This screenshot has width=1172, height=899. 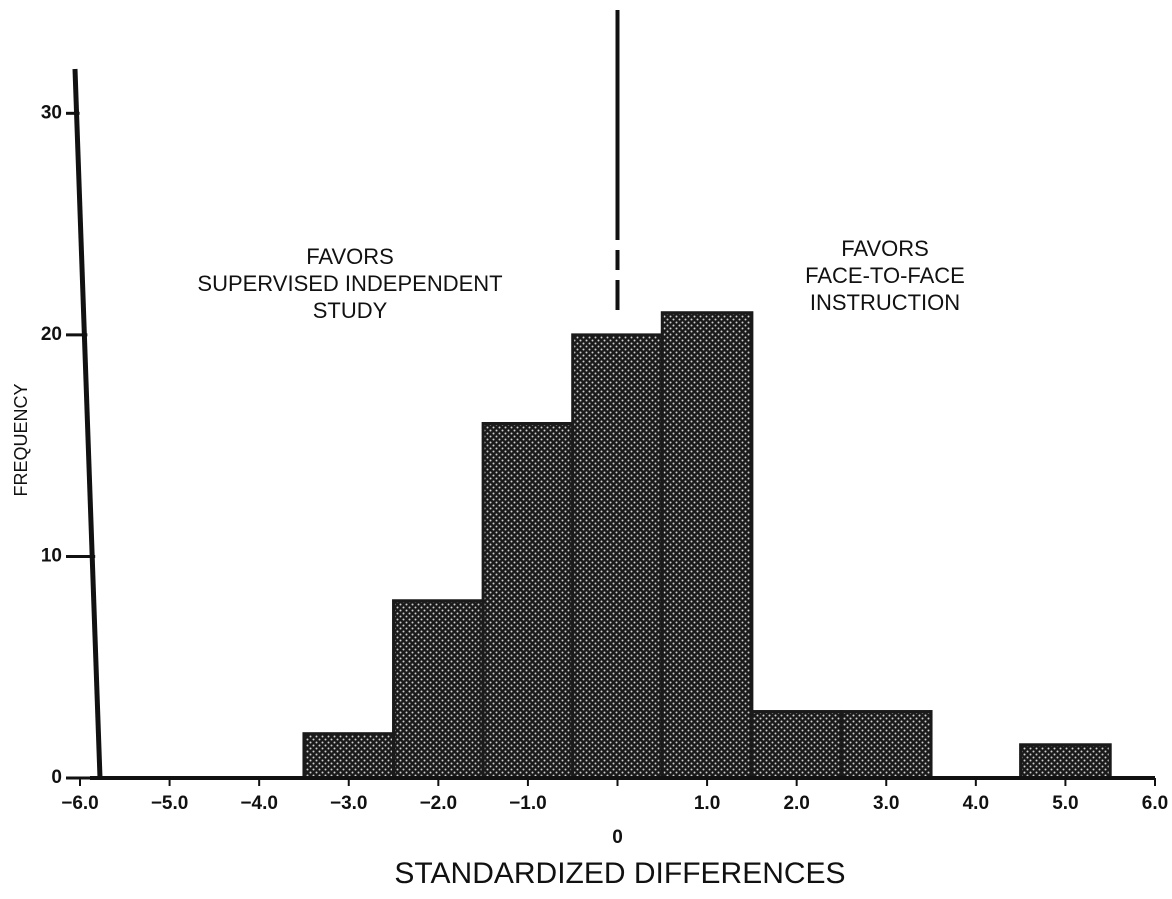 I want to click on annotation: INSTRUCTION, so click(x=885, y=302).